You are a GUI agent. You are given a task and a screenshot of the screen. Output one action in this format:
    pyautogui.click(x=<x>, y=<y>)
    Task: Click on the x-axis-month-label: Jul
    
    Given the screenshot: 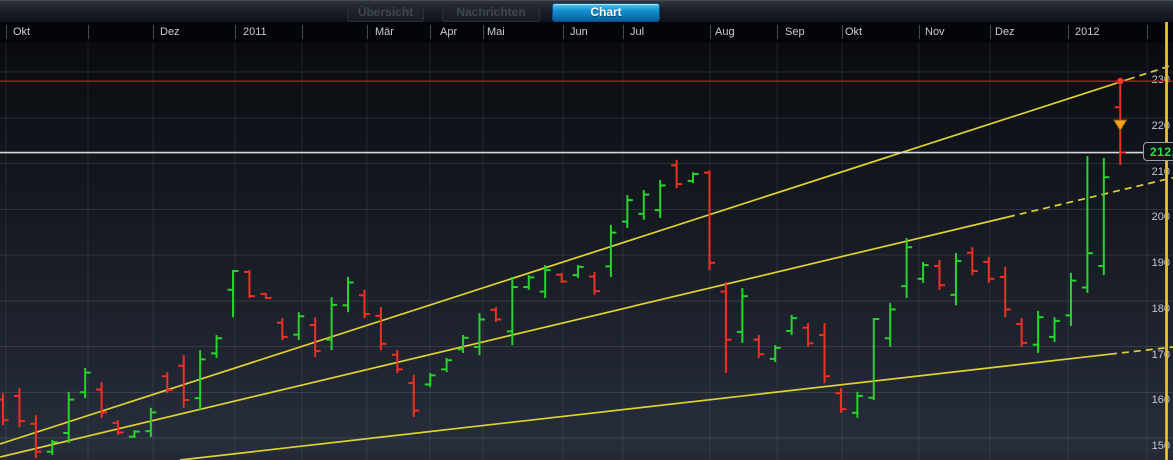 What is the action you would take?
    pyautogui.click(x=637, y=32)
    